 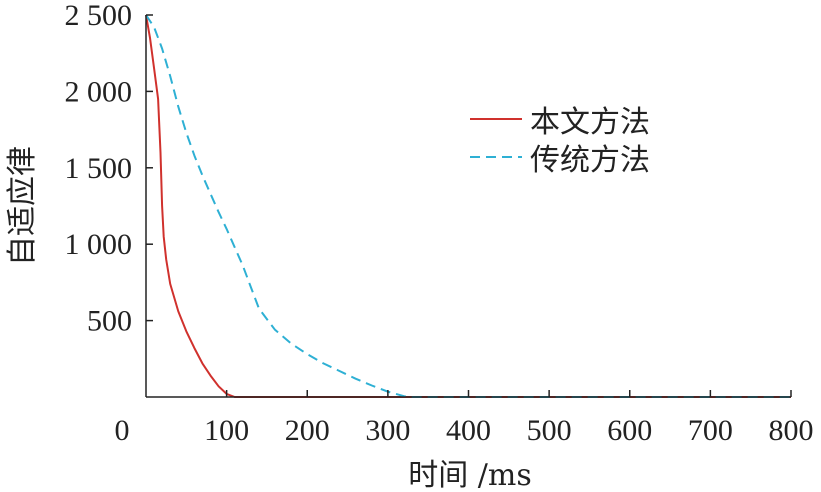 I want to click on legend: 本文方法 传统方法, so click(x=560, y=141).